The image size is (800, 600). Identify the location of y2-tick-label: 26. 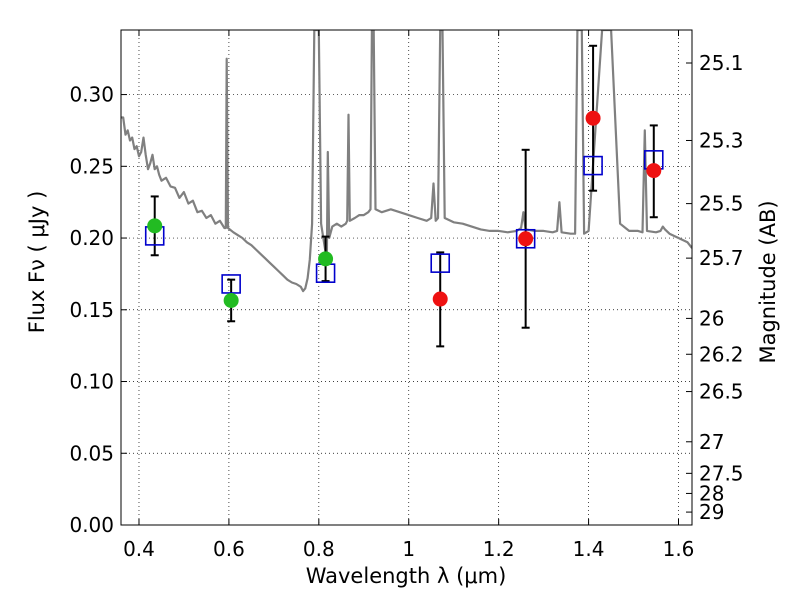
(711, 318).